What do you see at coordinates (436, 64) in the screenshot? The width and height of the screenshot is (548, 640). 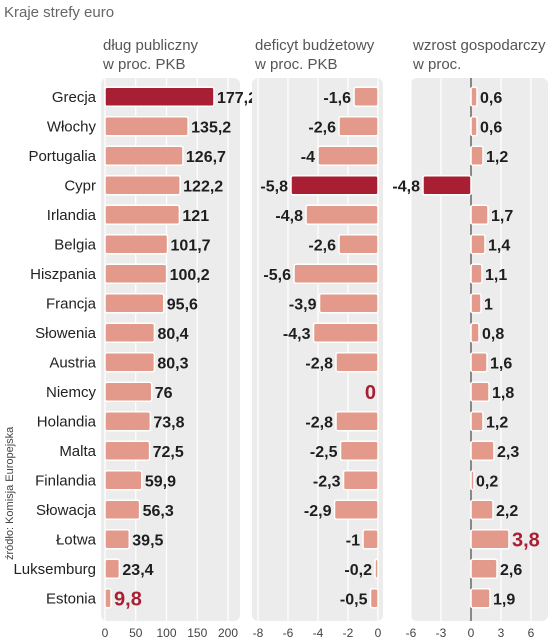 I see `panel-heading-line2: w proc.` at bounding box center [436, 64].